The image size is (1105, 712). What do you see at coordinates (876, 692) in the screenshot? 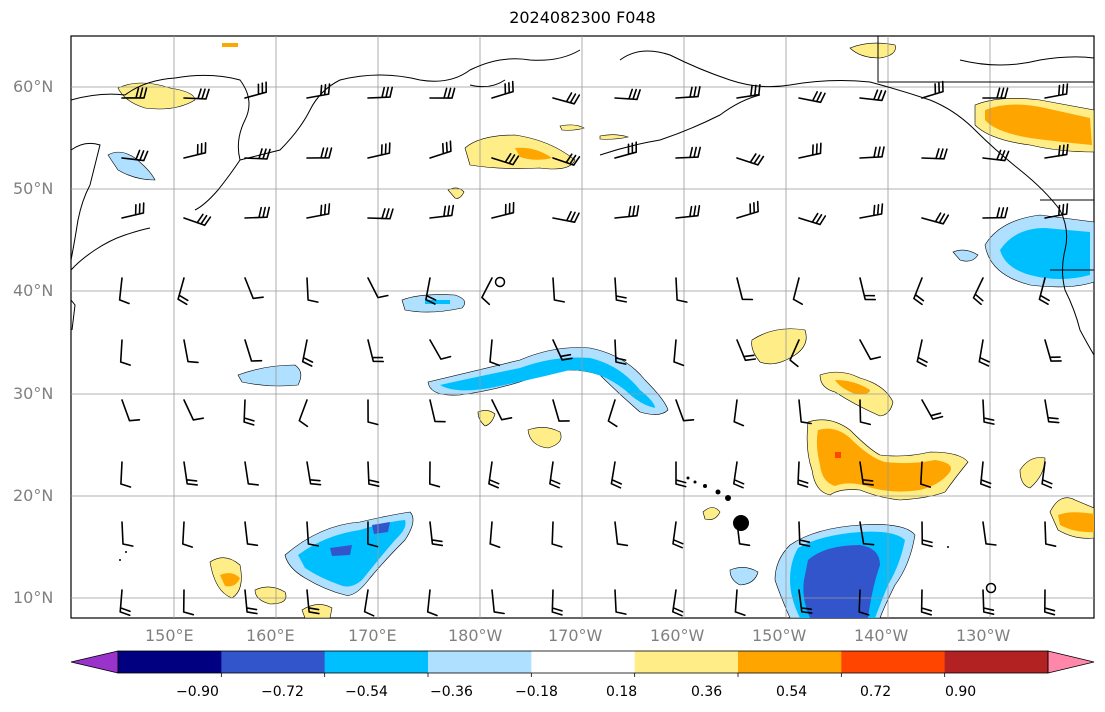
I see `colorbar-tick: 0.72` at bounding box center [876, 692].